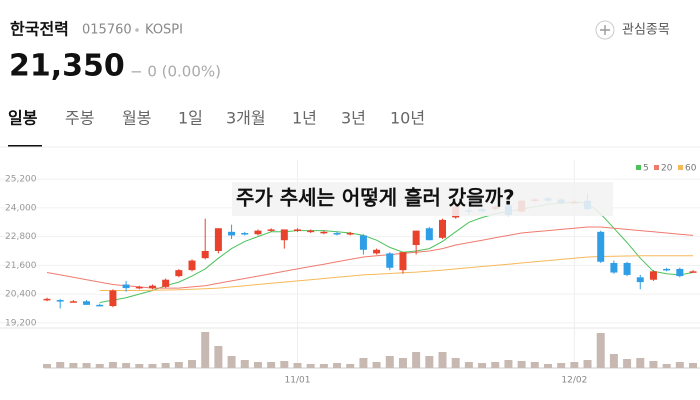 This screenshot has width=700, height=400. Describe the element at coordinates (375, 198) in the screenshot. I see `chart-title: 주가 추세는 어떻게 흘러 갔을까?` at that location.